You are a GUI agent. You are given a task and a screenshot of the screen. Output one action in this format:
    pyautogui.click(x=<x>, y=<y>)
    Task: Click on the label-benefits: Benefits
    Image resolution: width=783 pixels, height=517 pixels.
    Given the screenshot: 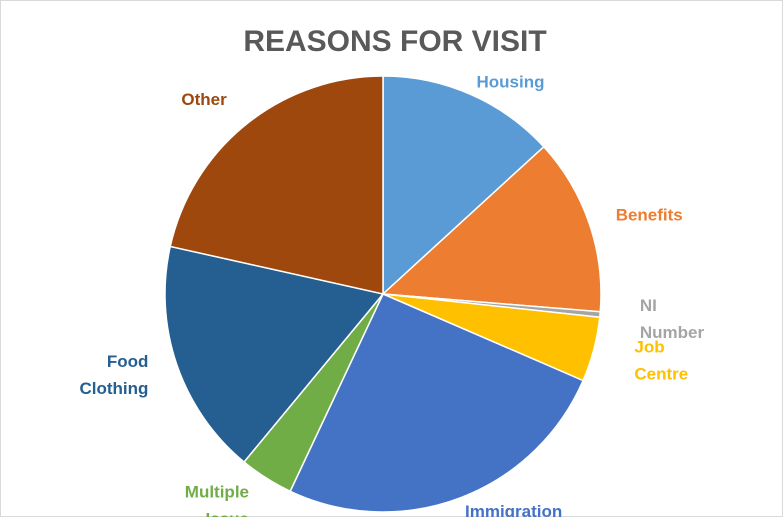 What is the action you would take?
    pyautogui.click(x=649, y=214)
    